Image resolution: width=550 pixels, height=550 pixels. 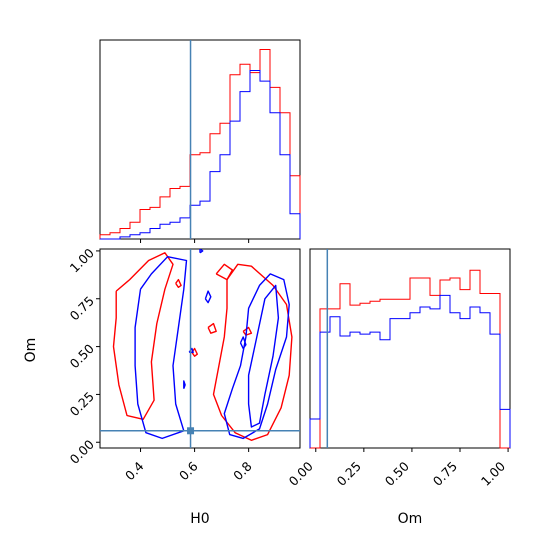 I want to click on hist-h0-bars, so click(x=200, y=144).